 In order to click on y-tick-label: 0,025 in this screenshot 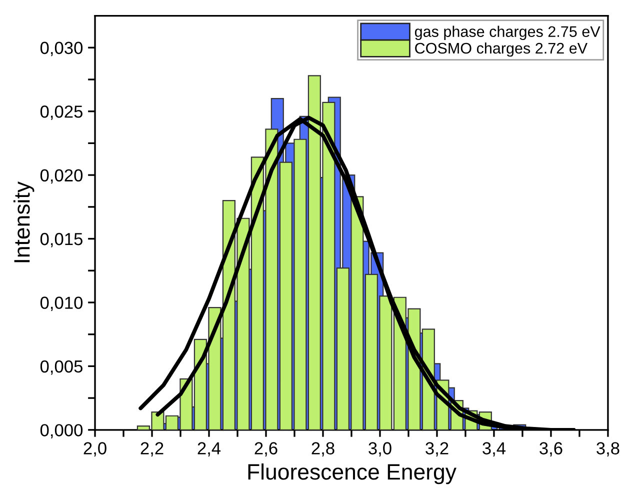, I will do `click(61, 113)`.